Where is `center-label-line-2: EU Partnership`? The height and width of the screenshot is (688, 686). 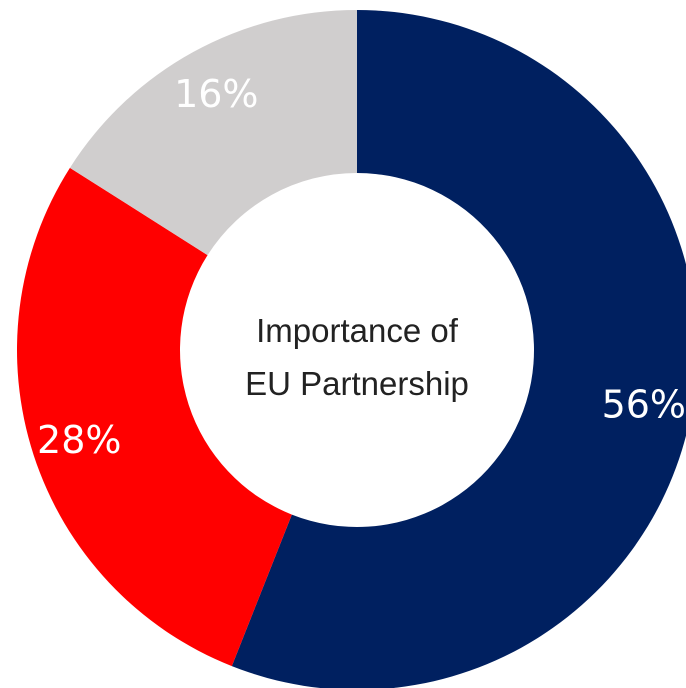
center-label-line-2: EU Partnership is located at coordinates (357, 383).